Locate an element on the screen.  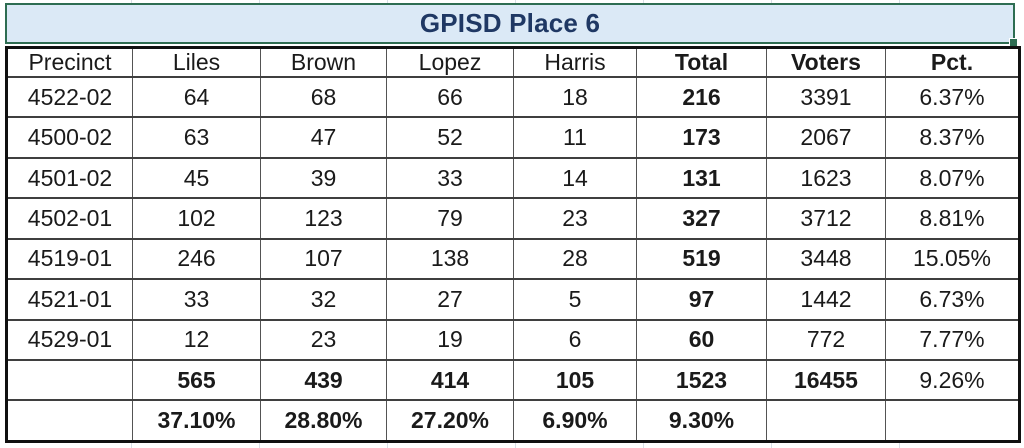
value-cell: 9.30% is located at coordinates (701, 421).